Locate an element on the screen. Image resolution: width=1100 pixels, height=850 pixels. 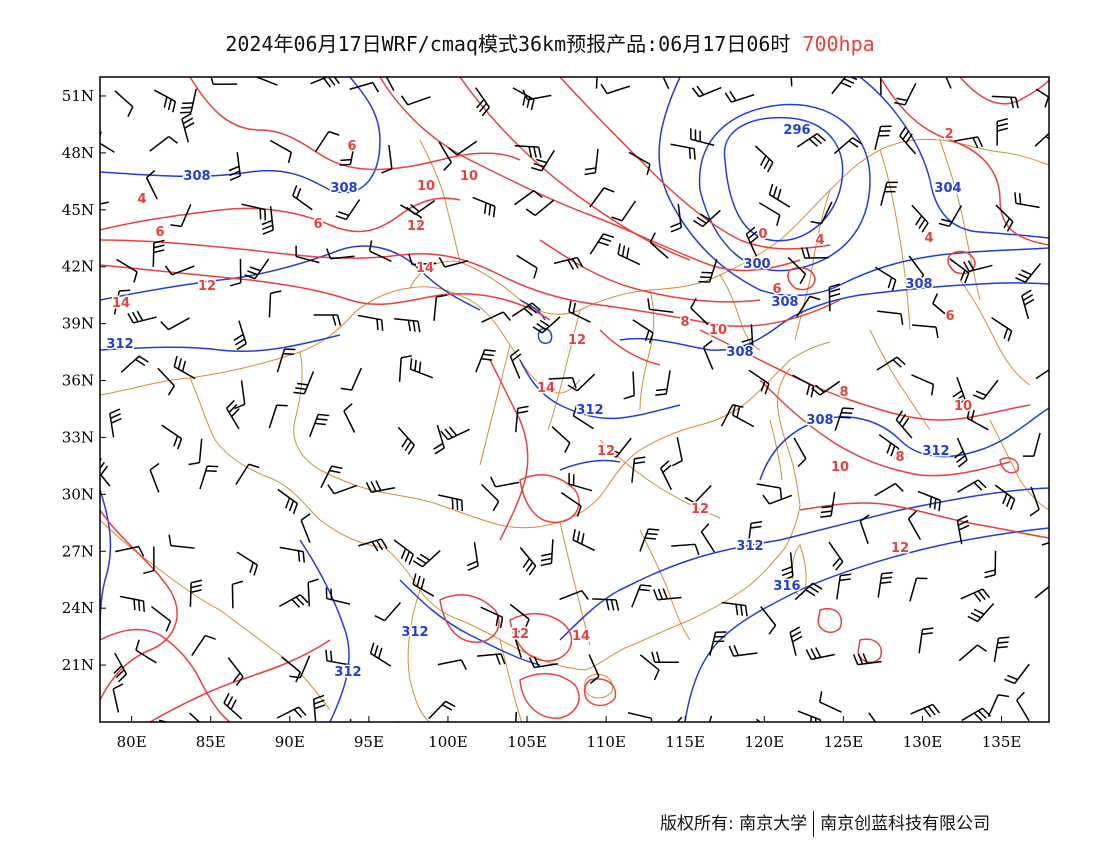
copyright-label: 版权所有: 南京大学 is located at coordinates (734, 824).